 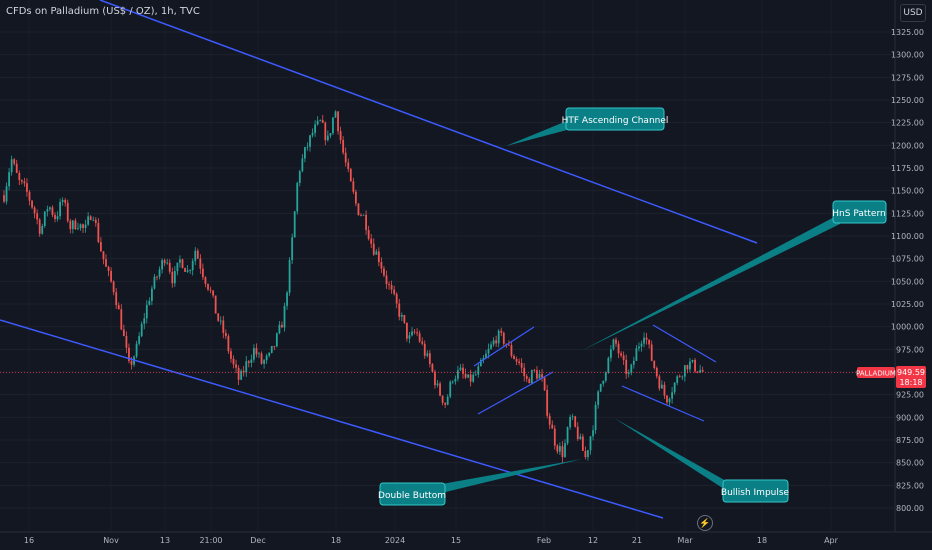 What do you see at coordinates (755, 491) in the screenshot?
I see `bullish-impulse-label: Bullish Impulse` at bounding box center [755, 491].